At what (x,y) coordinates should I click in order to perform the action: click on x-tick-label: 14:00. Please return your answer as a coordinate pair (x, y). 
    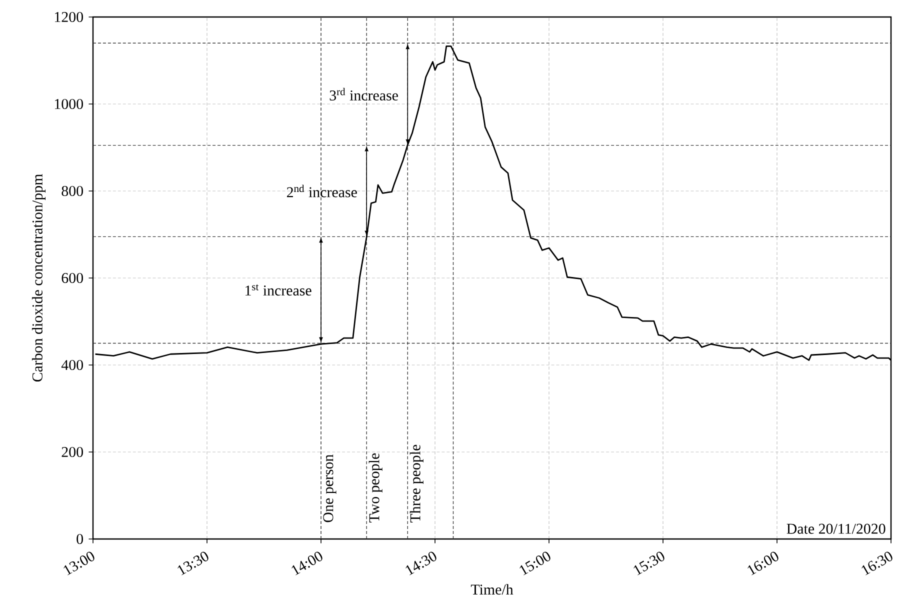
    Looking at the image, I should click on (307, 564).